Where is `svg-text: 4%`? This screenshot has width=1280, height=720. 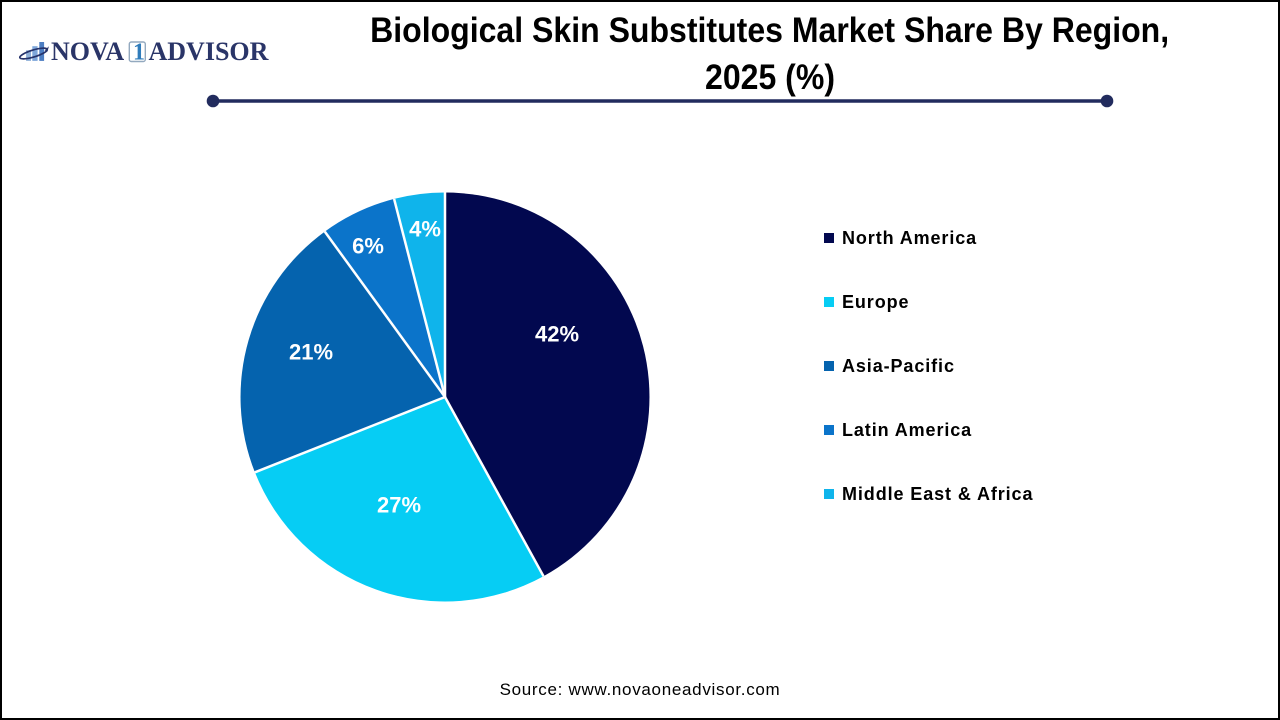
svg-text: 4% is located at coordinates (425, 228).